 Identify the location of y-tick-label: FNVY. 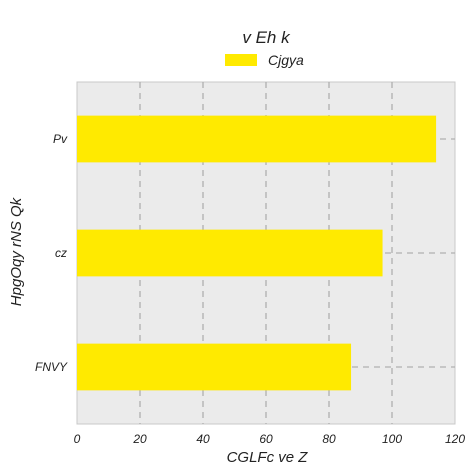
(51, 367).